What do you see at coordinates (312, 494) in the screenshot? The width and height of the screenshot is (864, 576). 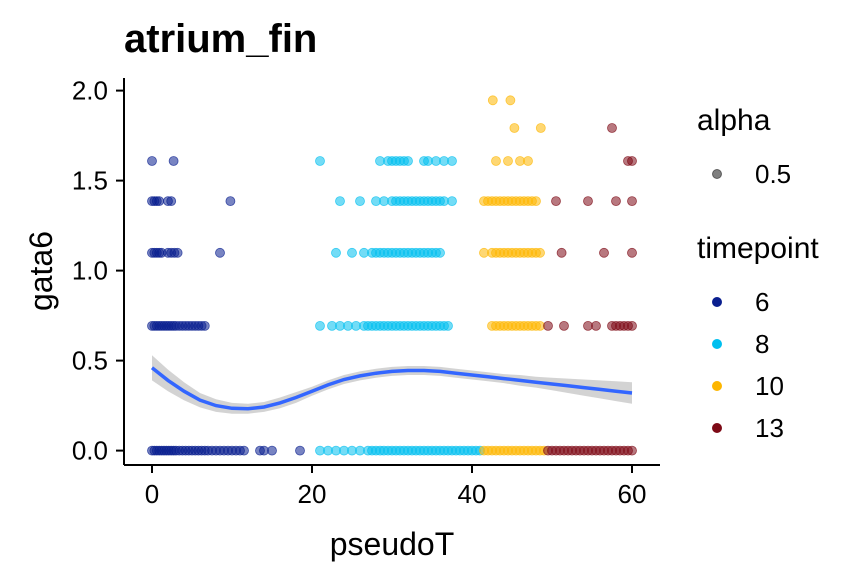 I see `x-tick-label: 20` at bounding box center [312, 494].